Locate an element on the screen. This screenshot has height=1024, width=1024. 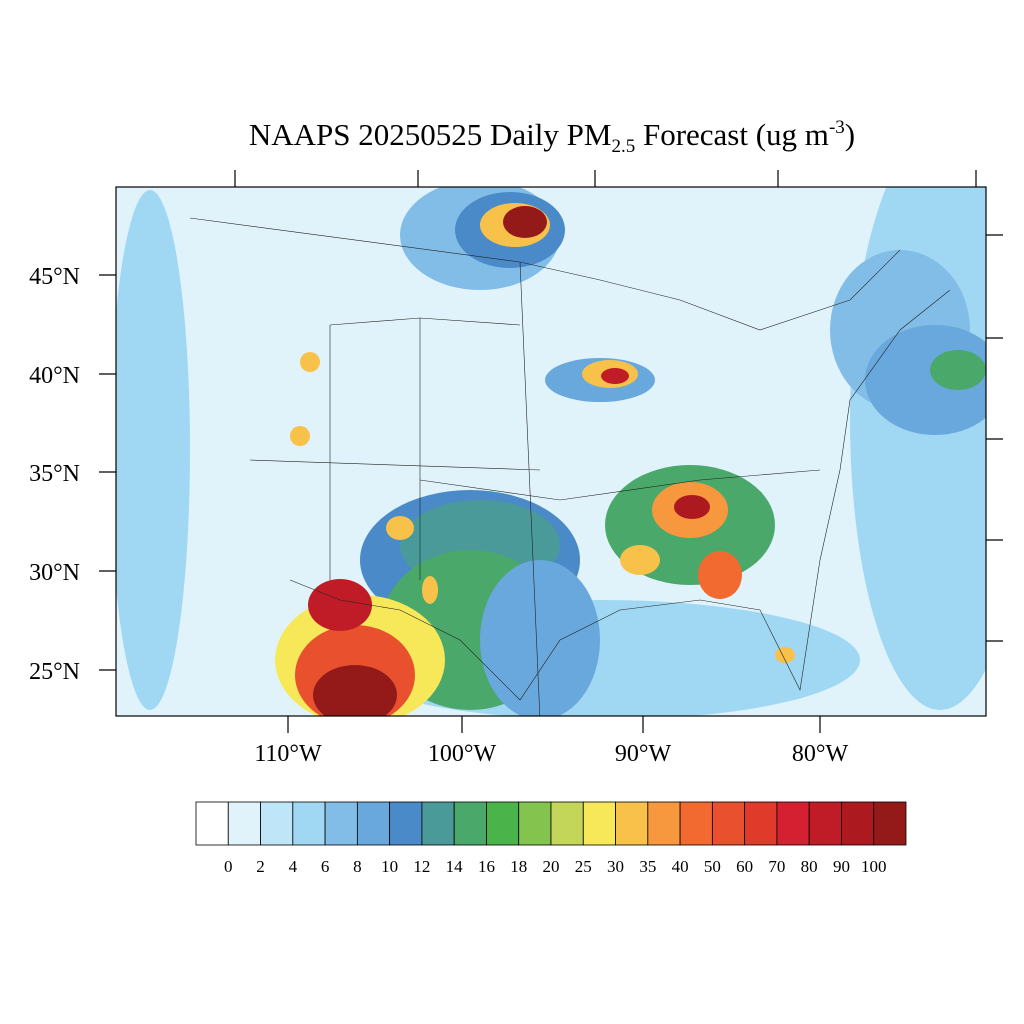
lat-label: 45°N is located at coordinates (54, 277).